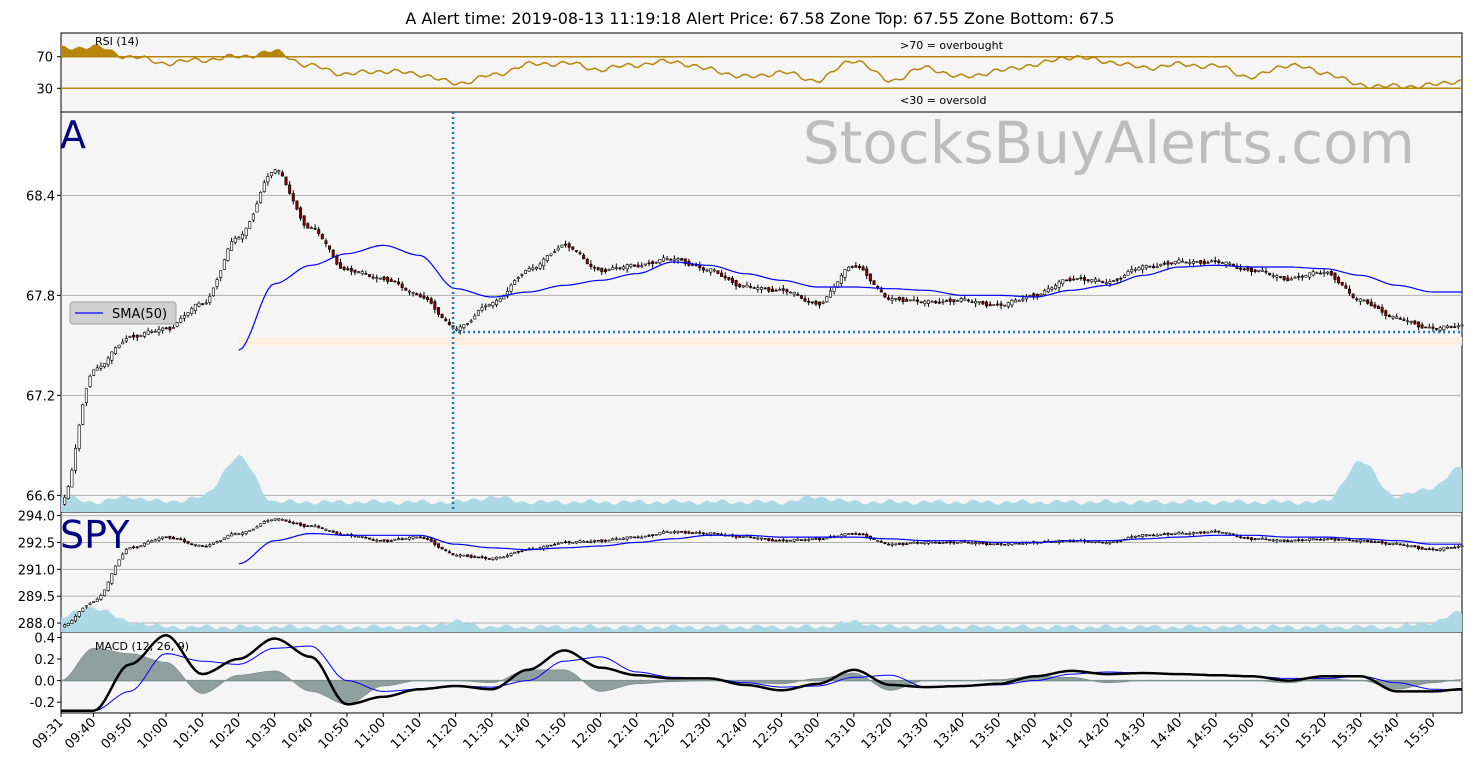 This screenshot has height=774, width=1473. I want to click on price-ytick-label: 67.8, so click(40, 296).